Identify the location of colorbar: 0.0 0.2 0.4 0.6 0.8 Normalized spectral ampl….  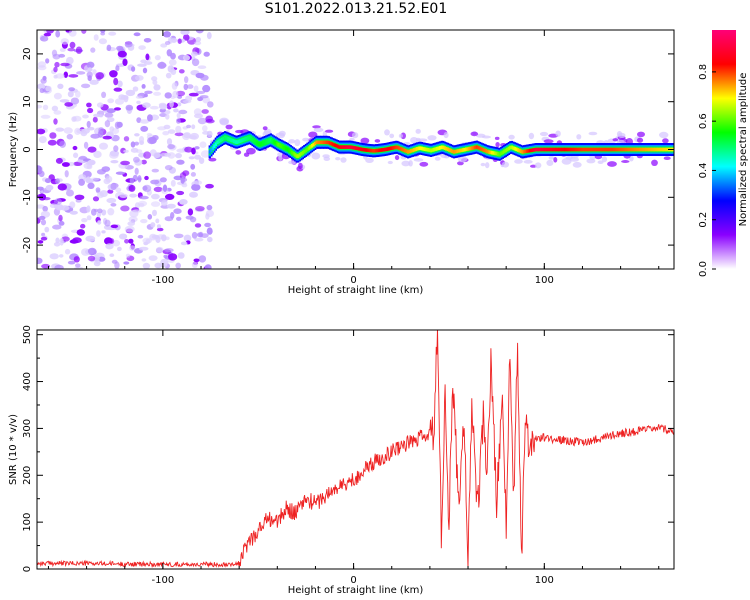
(723, 153).